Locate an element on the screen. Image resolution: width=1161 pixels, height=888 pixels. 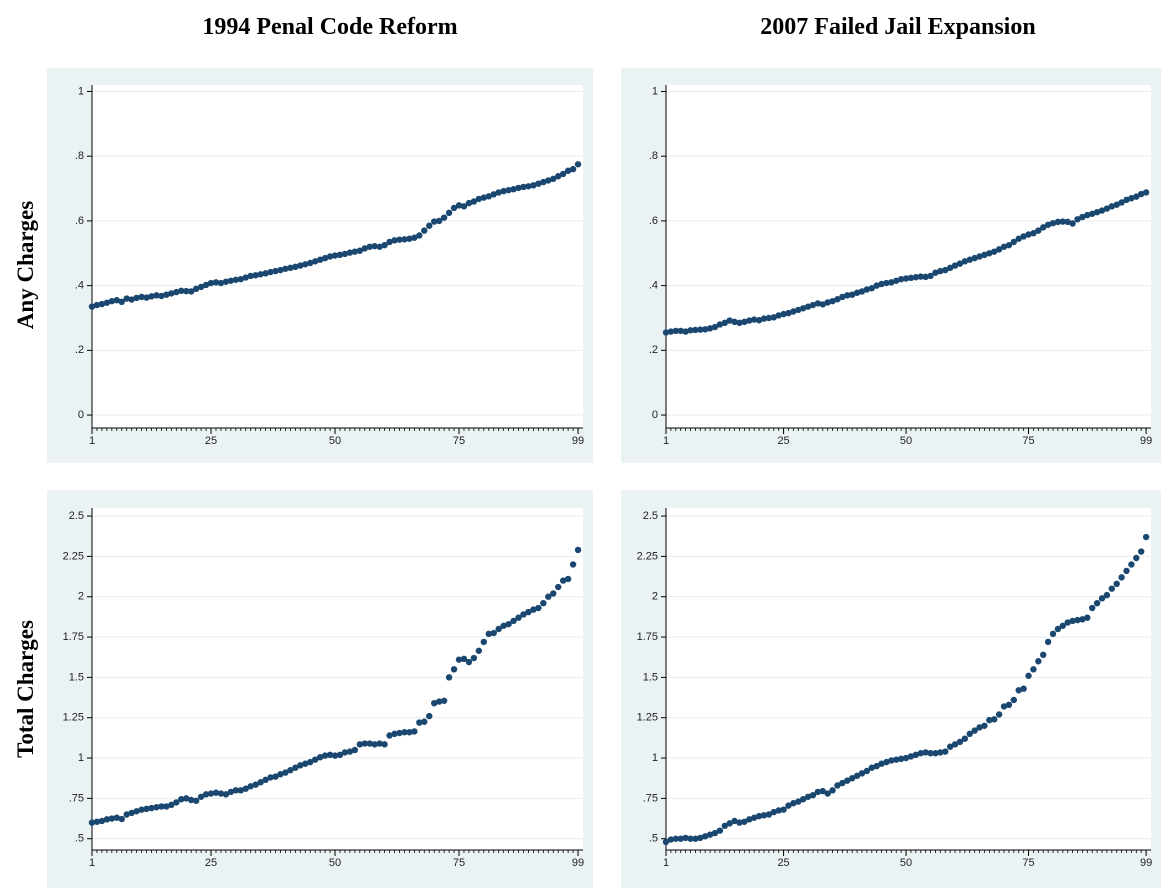
y-tick-label: 1.25 is located at coordinates (647, 718).